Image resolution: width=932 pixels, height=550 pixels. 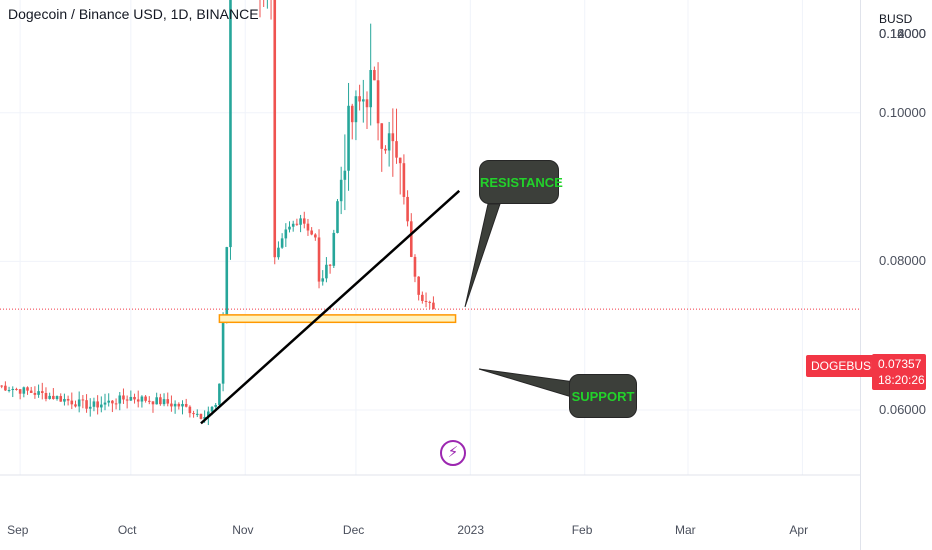 I want to click on support-zone, so click(x=337, y=319).